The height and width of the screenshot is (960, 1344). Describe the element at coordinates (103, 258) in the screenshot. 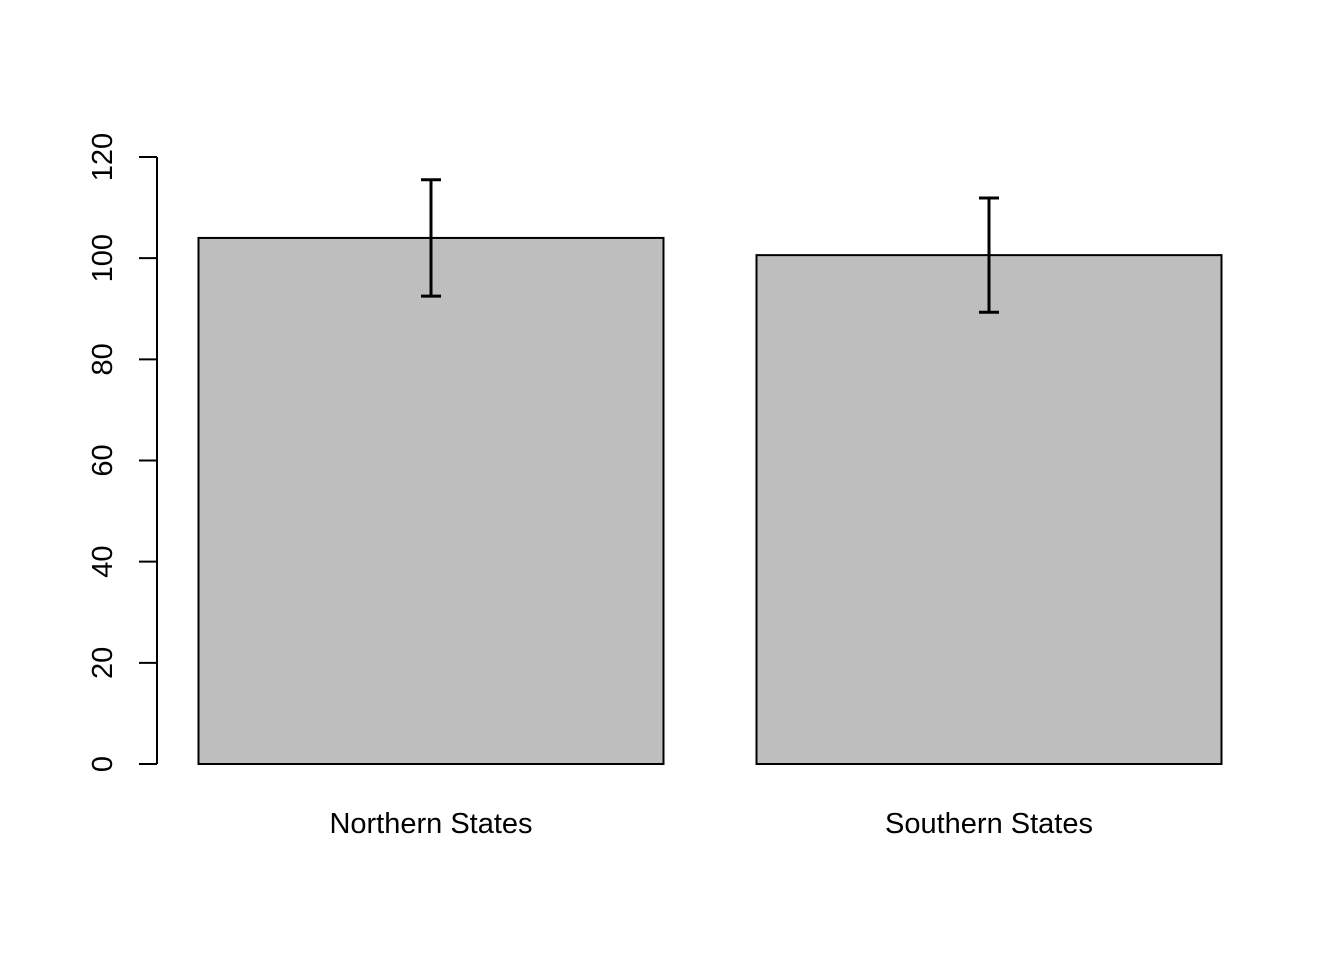

I see `y-tick-label: 100` at that location.